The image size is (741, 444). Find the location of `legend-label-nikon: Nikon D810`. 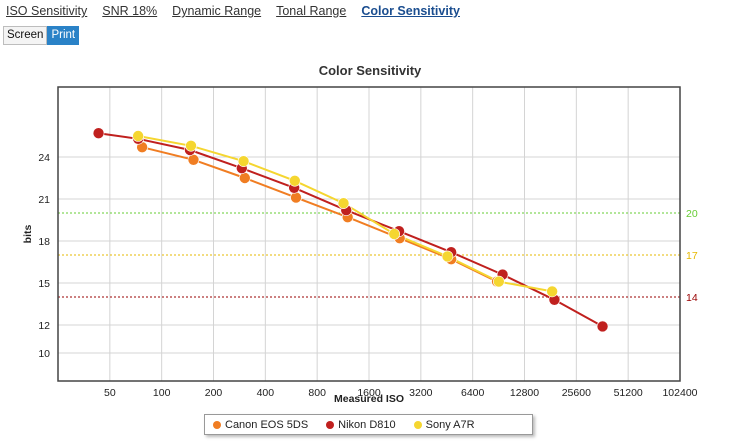

legend-label-nikon: Nikon D810 is located at coordinates (367, 424).